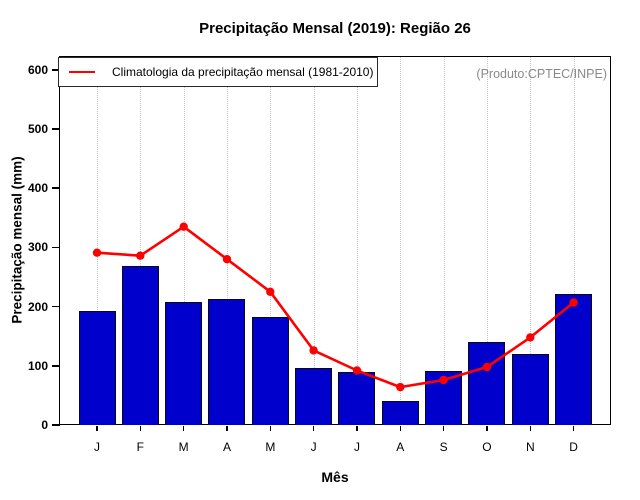 This screenshot has height=500, width=640. What do you see at coordinates (400, 447) in the screenshot?
I see `month-label-m8: A` at bounding box center [400, 447].